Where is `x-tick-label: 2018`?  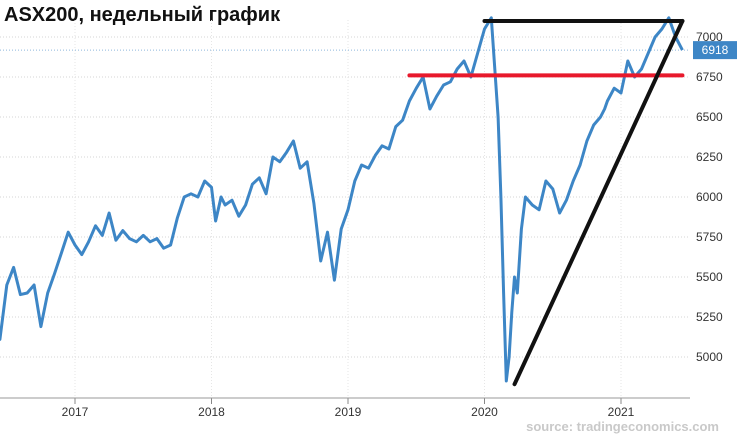 x-tick-label: 2018 is located at coordinates (211, 412).